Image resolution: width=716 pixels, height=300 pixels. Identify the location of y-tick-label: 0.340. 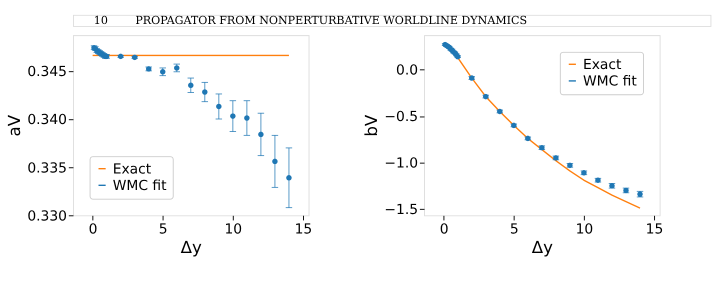
(47, 120).